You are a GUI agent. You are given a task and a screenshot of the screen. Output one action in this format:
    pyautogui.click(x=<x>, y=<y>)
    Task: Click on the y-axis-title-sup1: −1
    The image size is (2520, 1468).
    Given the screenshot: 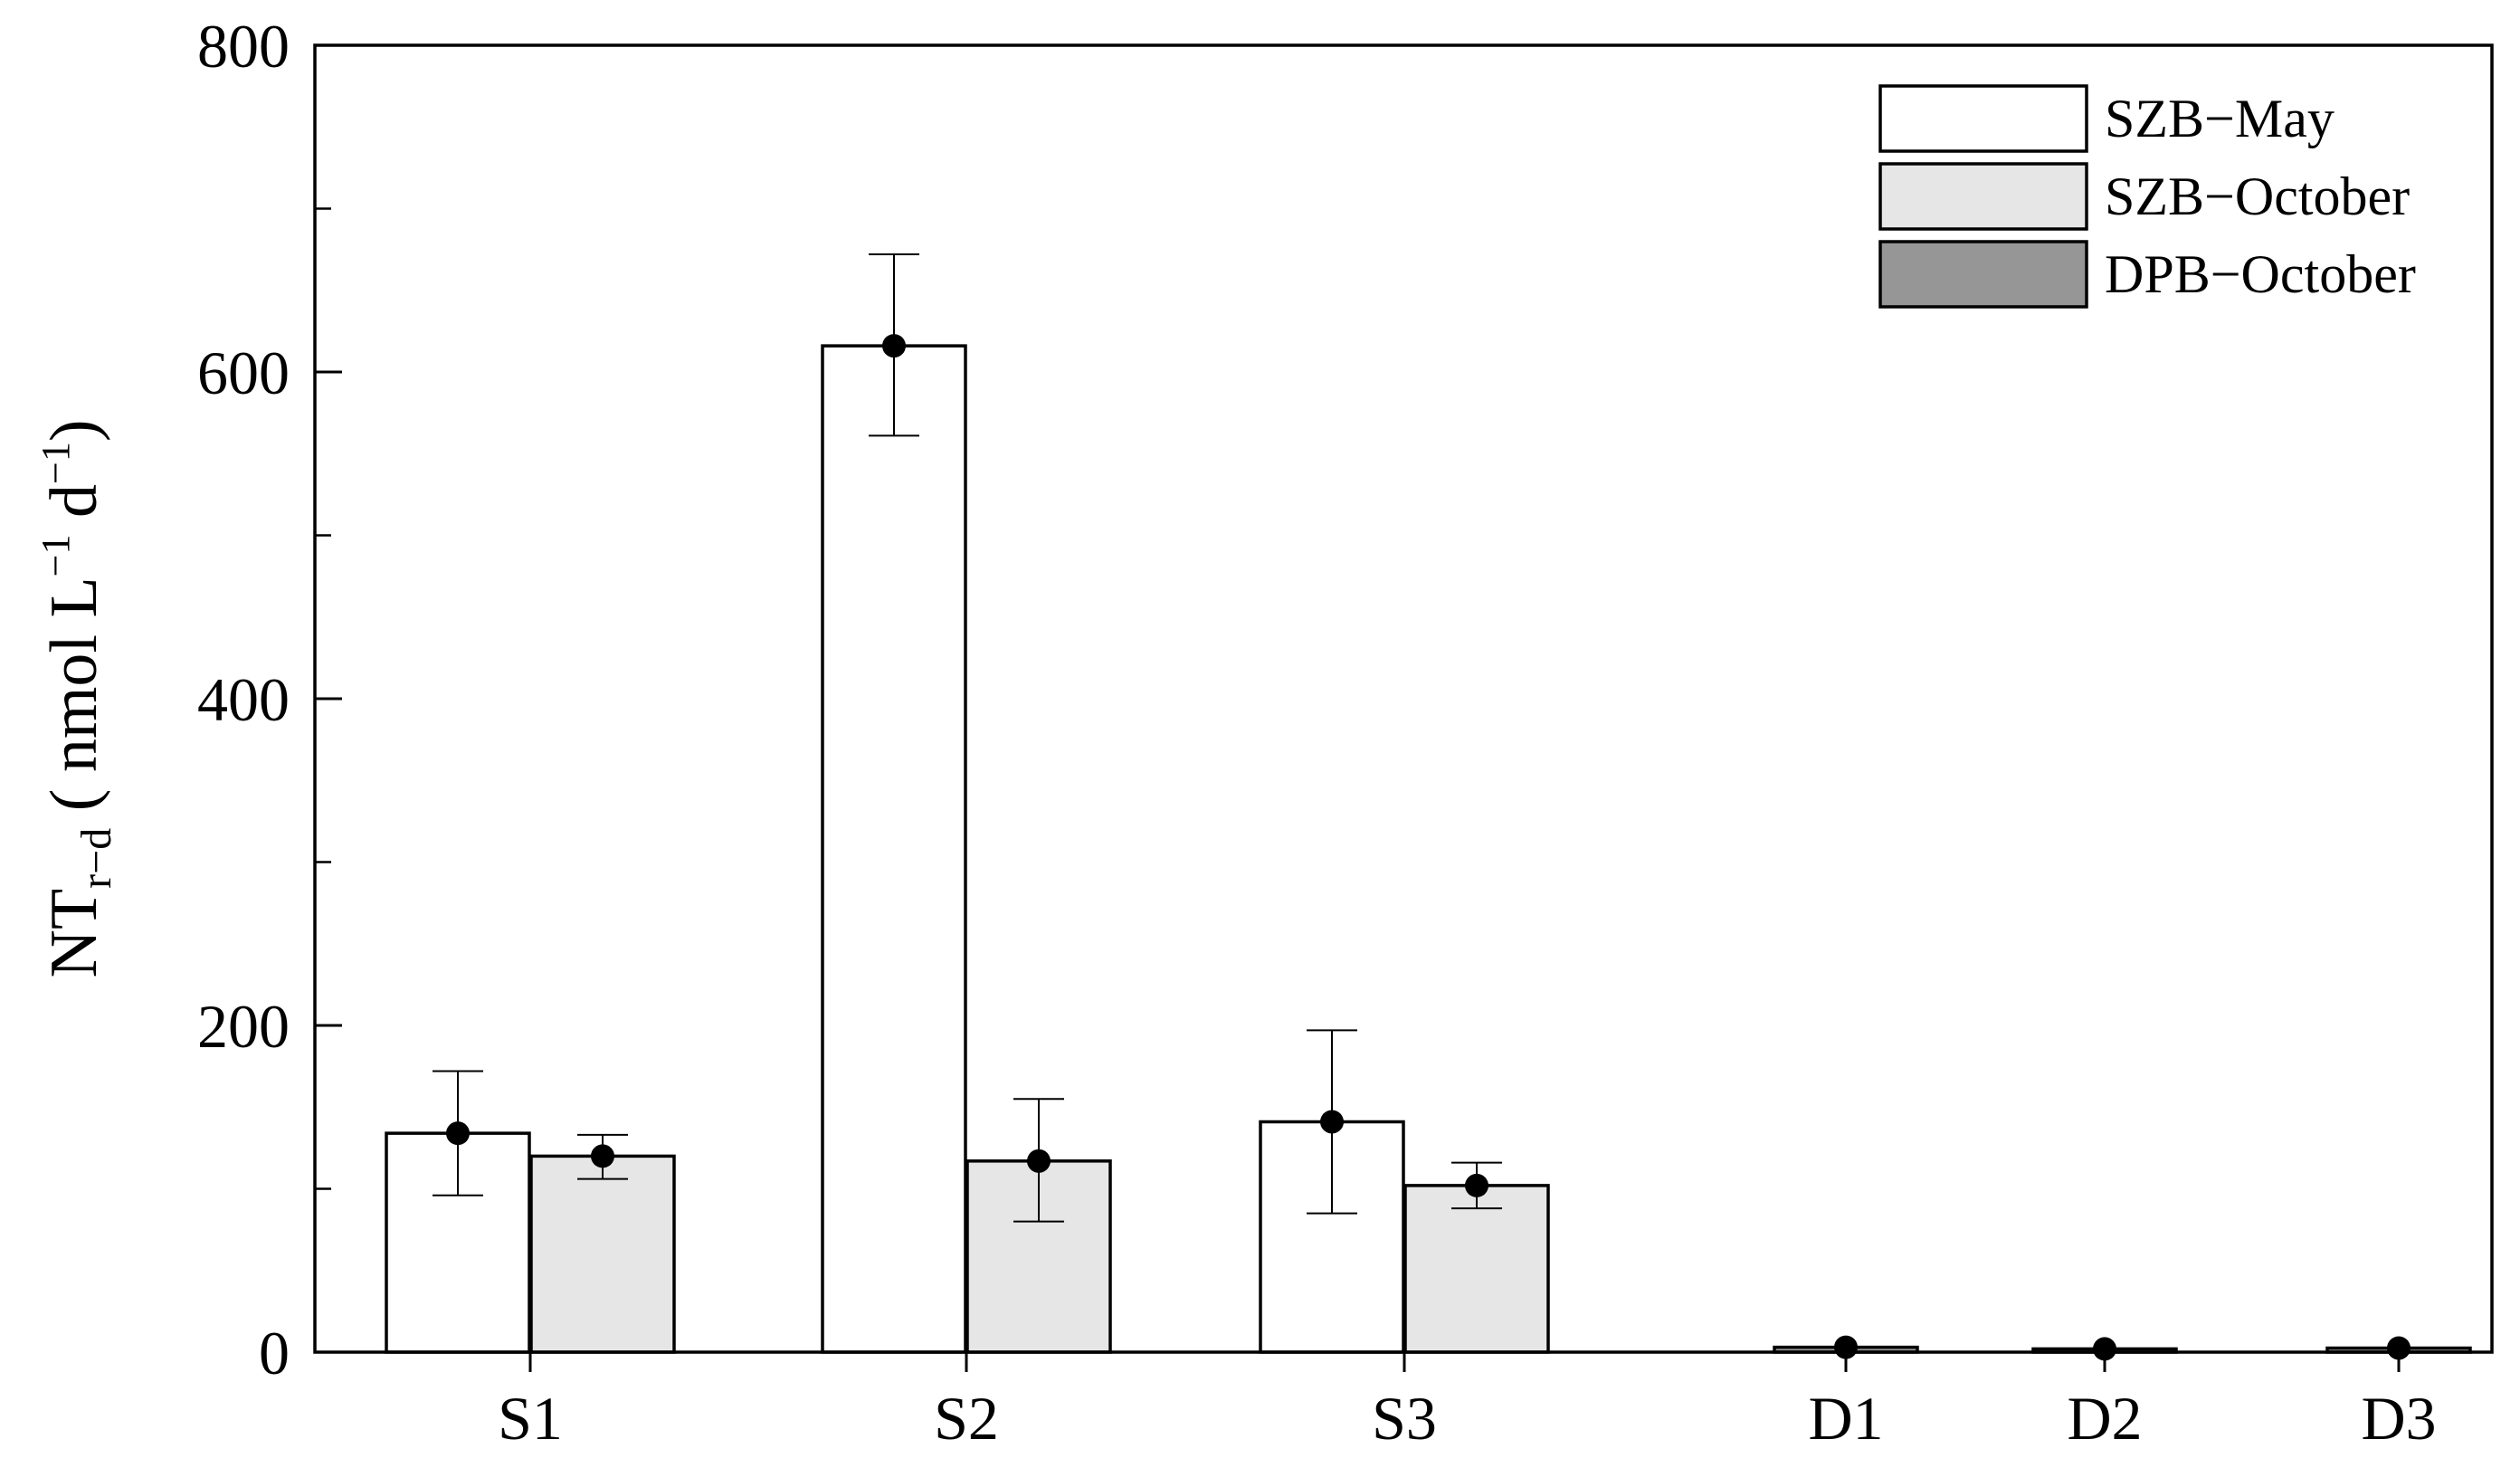 What is the action you would take?
    pyautogui.click(x=56, y=556)
    